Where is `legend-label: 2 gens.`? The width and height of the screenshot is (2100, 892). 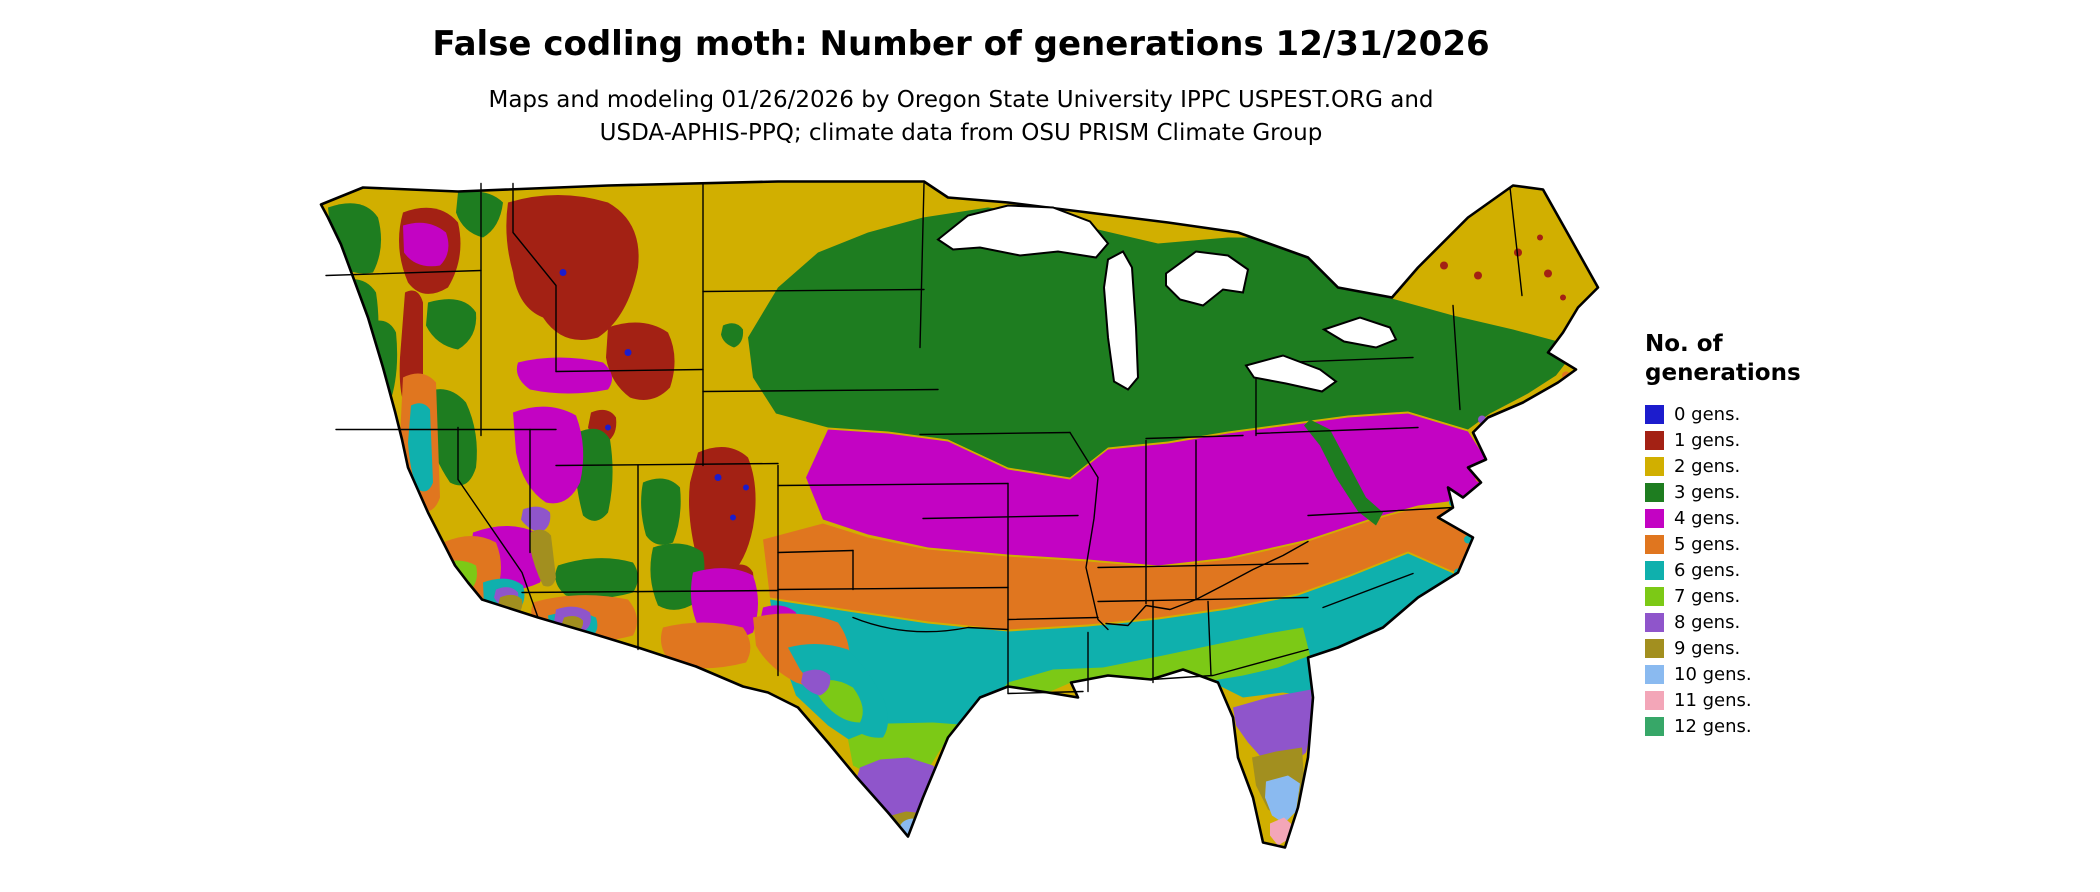 legend-label: 2 gens. is located at coordinates (1707, 466).